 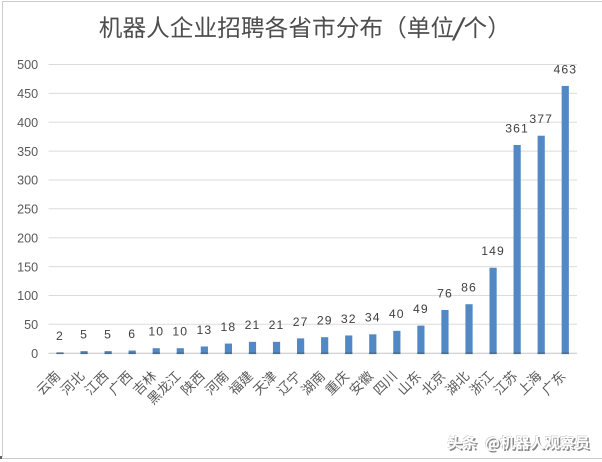 What do you see at coordinates (517, 128) in the screenshot?
I see `svg-text: 361` at bounding box center [517, 128].